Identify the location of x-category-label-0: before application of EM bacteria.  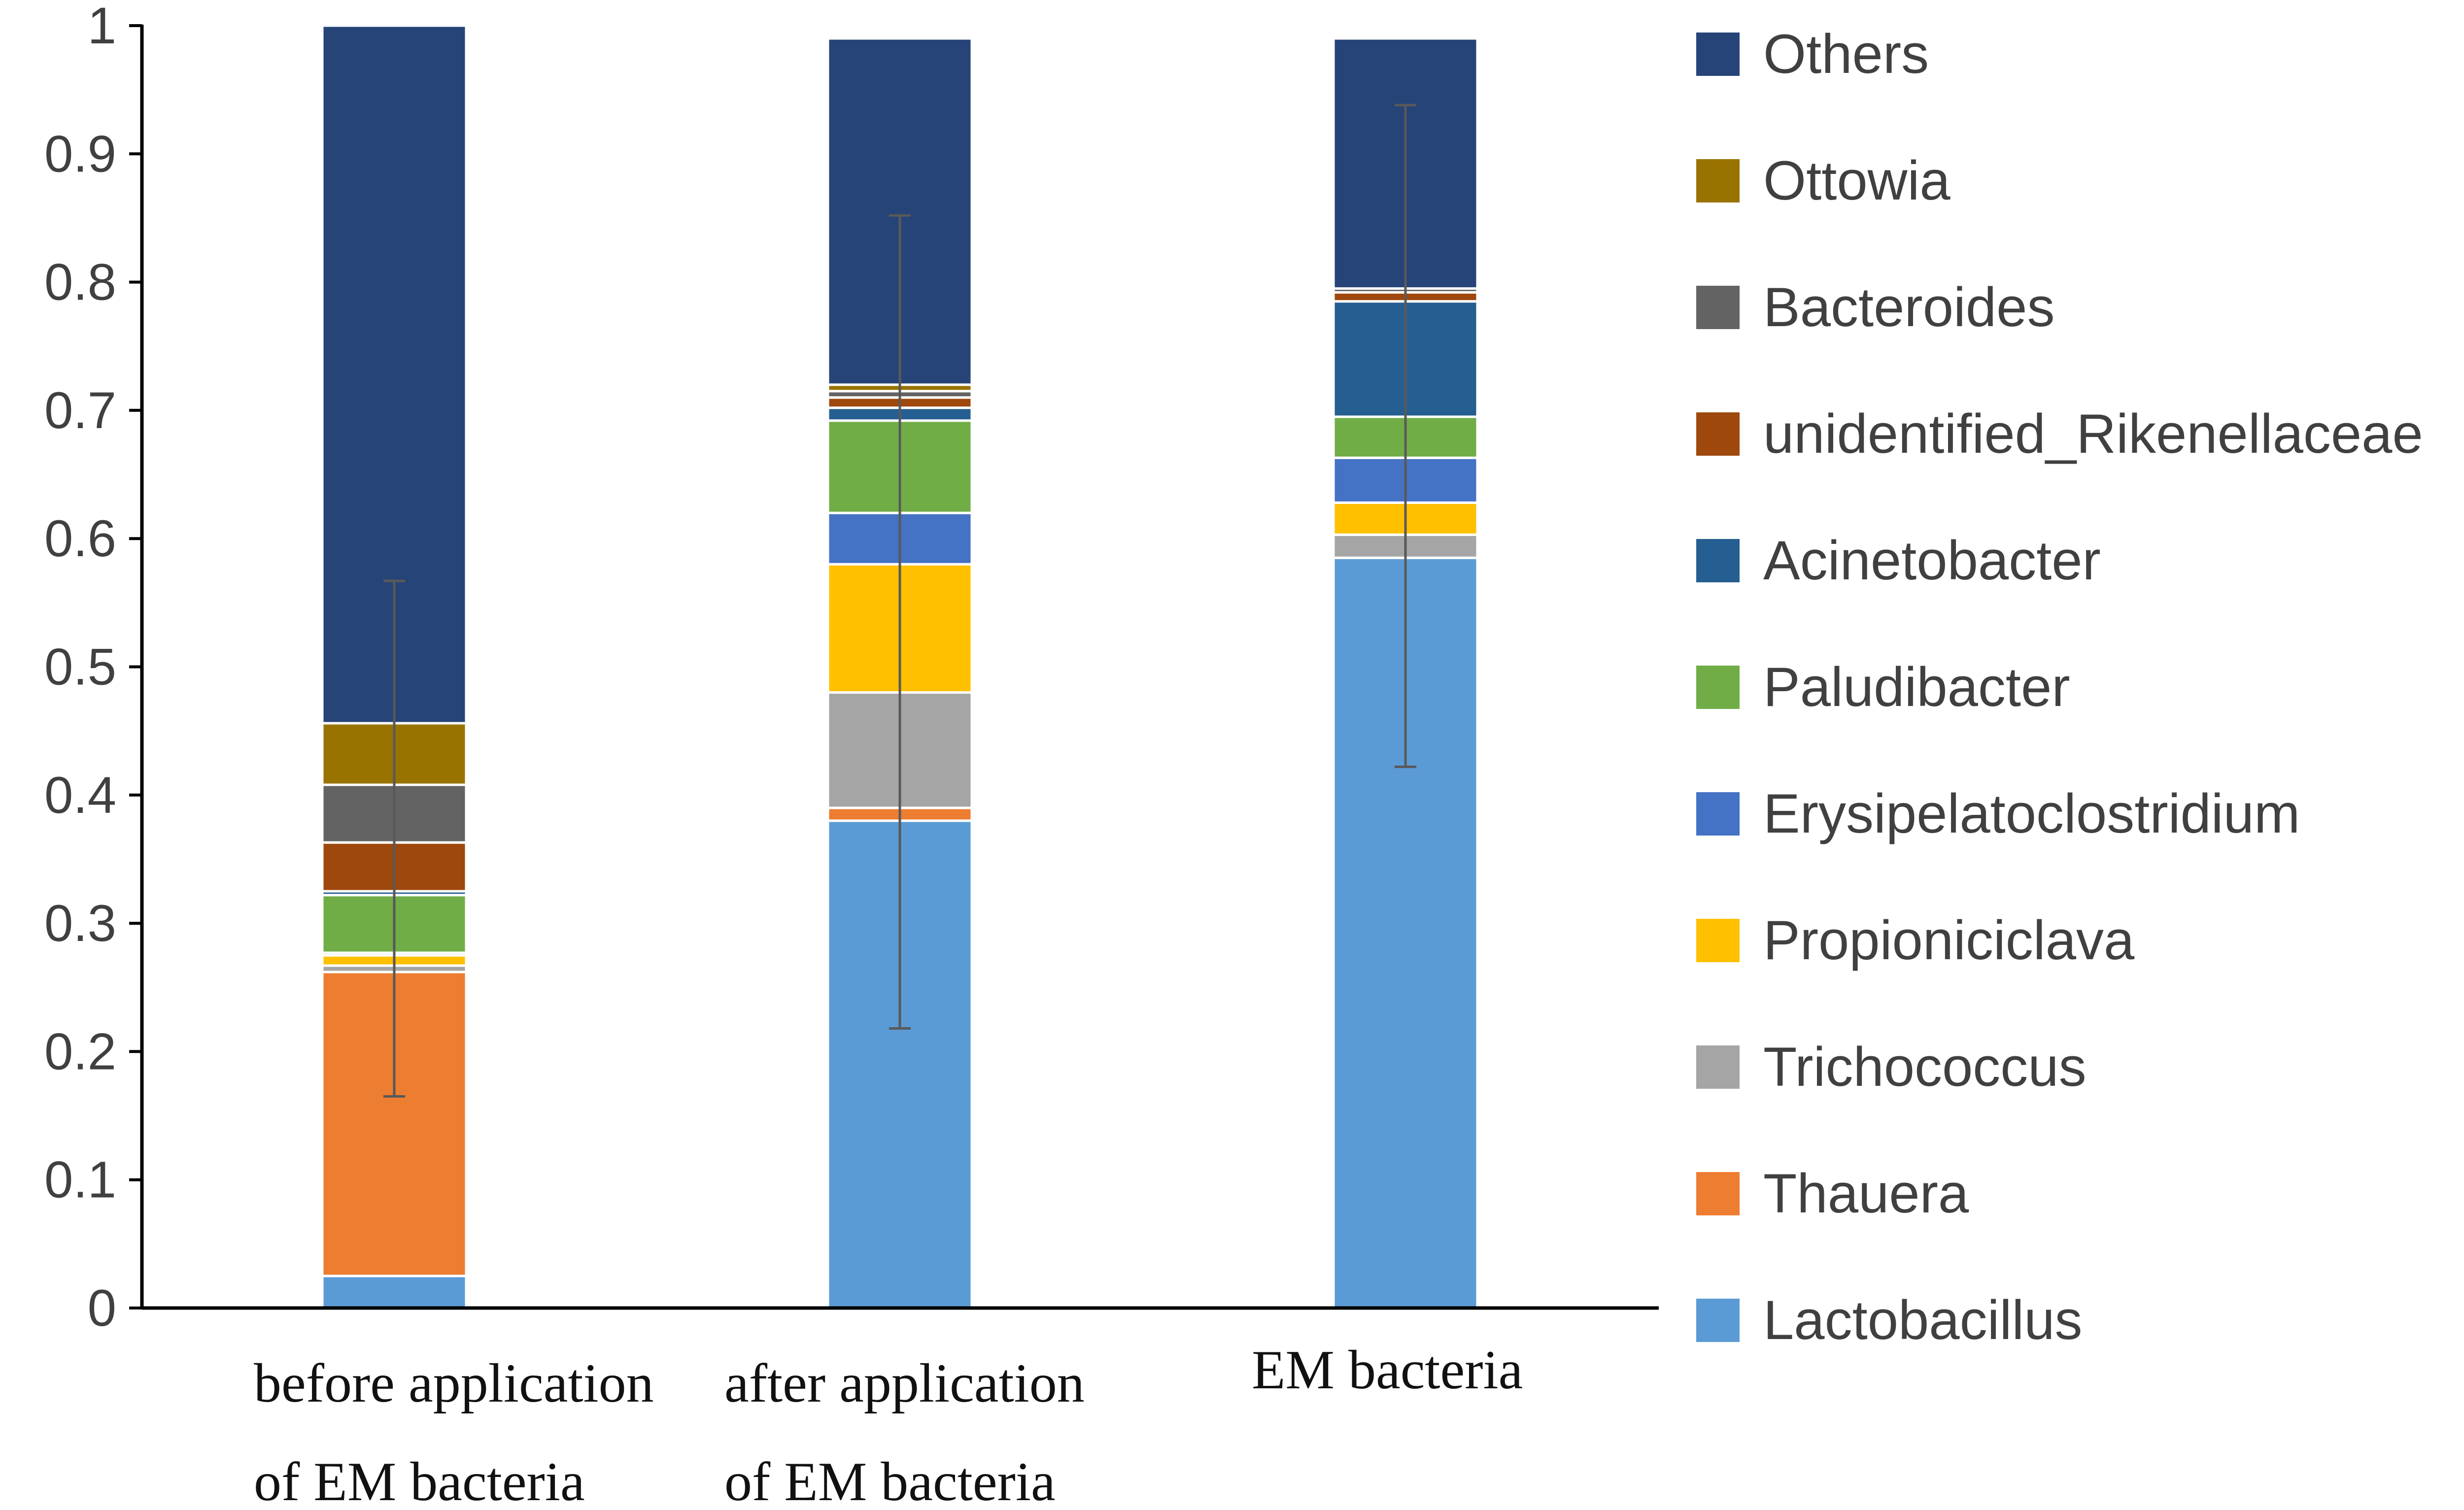
(454, 1431).